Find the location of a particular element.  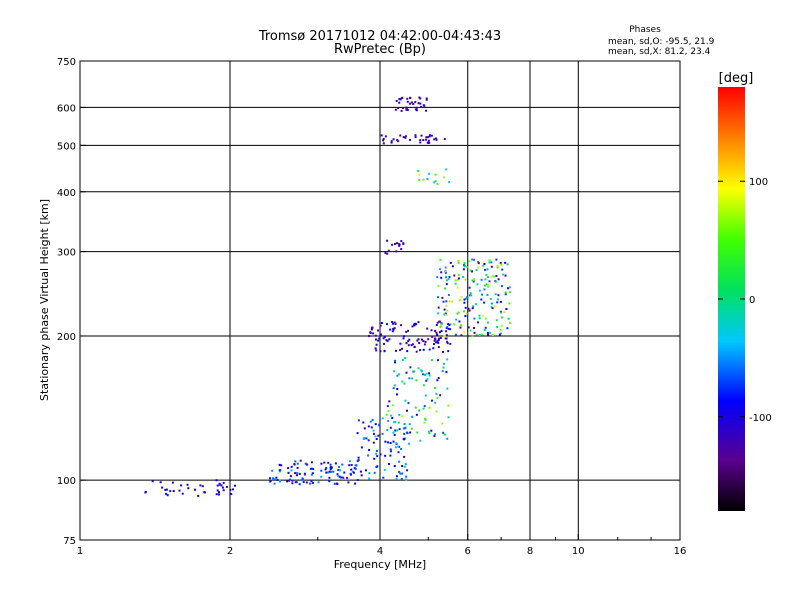

colorbar-tick-label: 0 is located at coordinates (752, 300).